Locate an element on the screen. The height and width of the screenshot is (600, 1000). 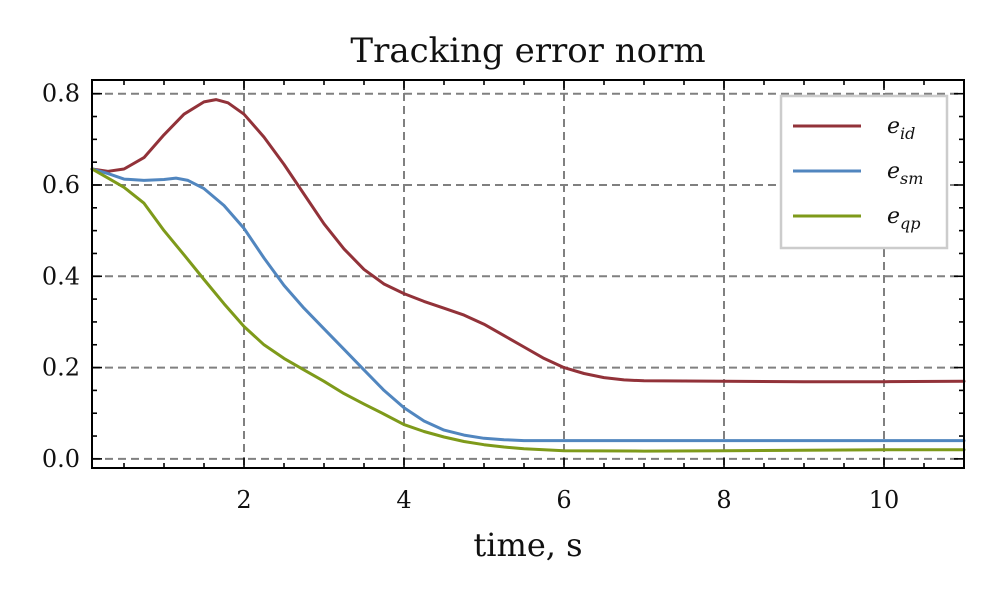
y-tick-label: 0.2 is located at coordinates (61, 368).